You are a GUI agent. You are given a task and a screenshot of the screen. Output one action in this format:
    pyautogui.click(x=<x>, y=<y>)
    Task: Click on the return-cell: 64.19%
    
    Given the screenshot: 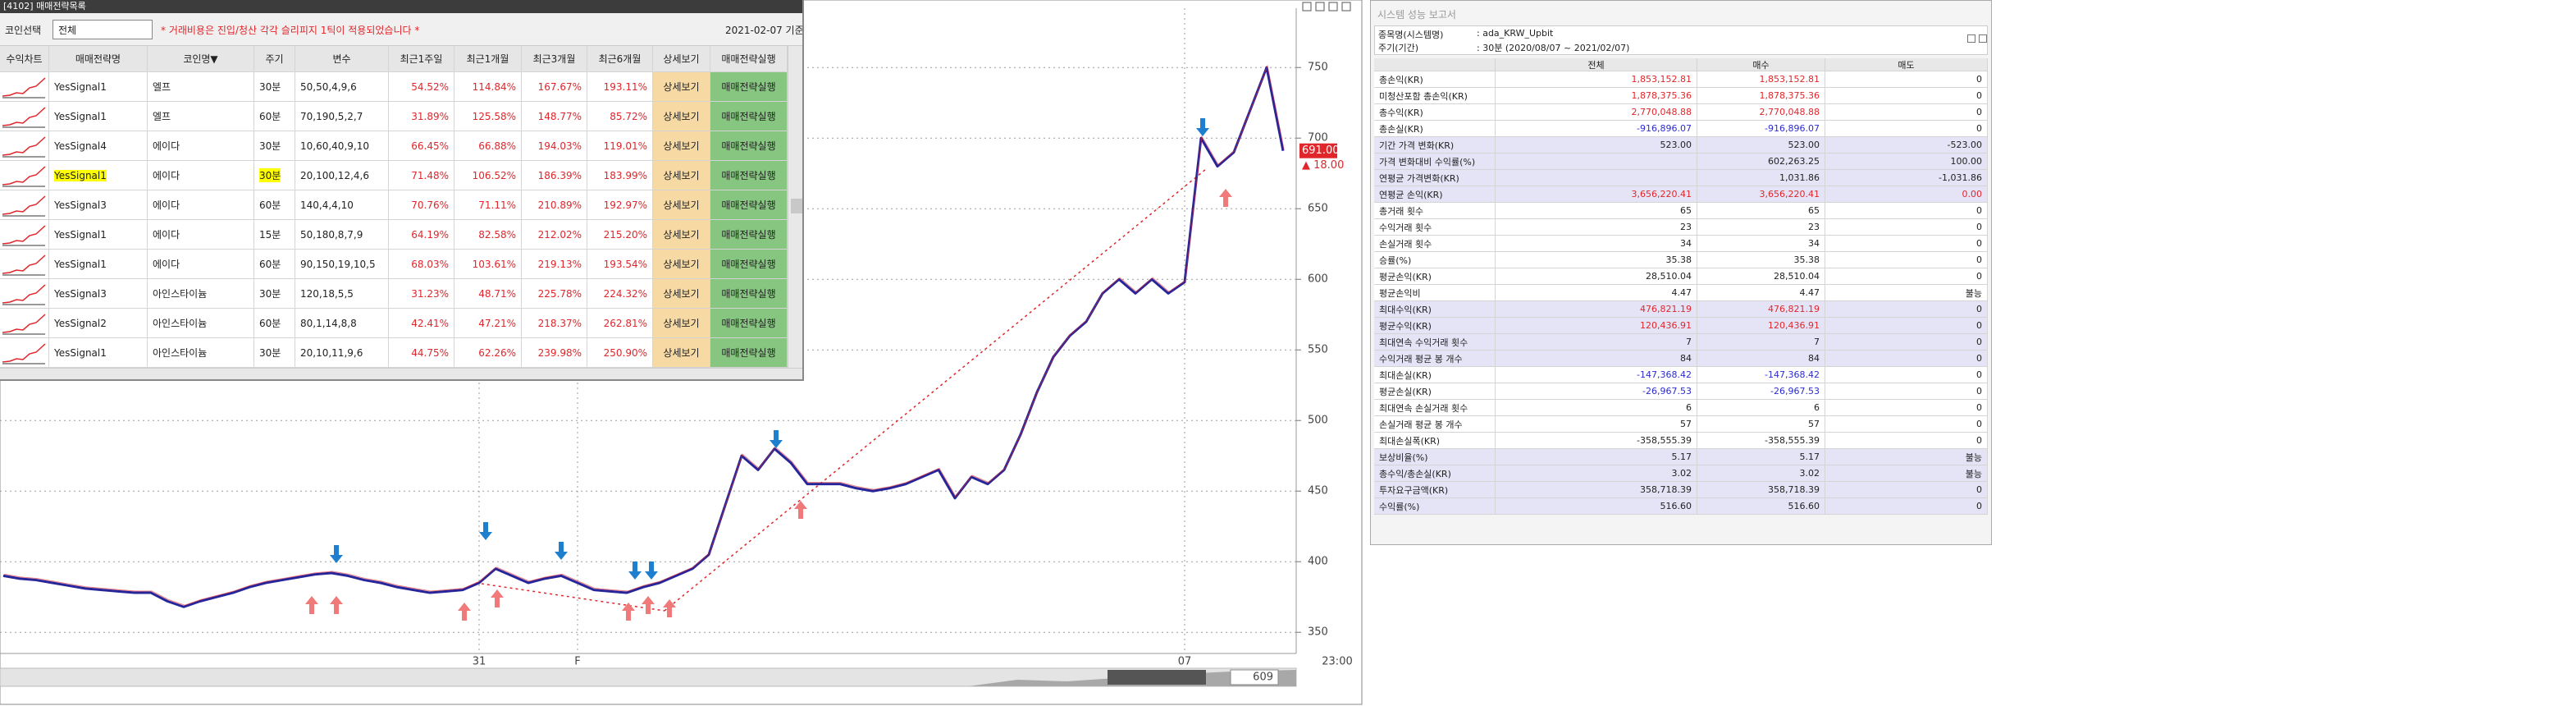 What is the action you would take?
    pyautogui.click(x=422, y=235)
    